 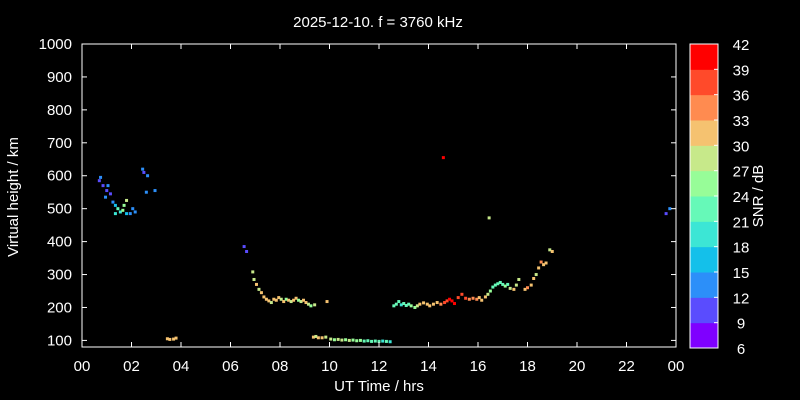 What do you see at coordinates (741, 45) in the screenshot?
I see `colorbar-tick-label: 42` at bounding box center [741, 45].